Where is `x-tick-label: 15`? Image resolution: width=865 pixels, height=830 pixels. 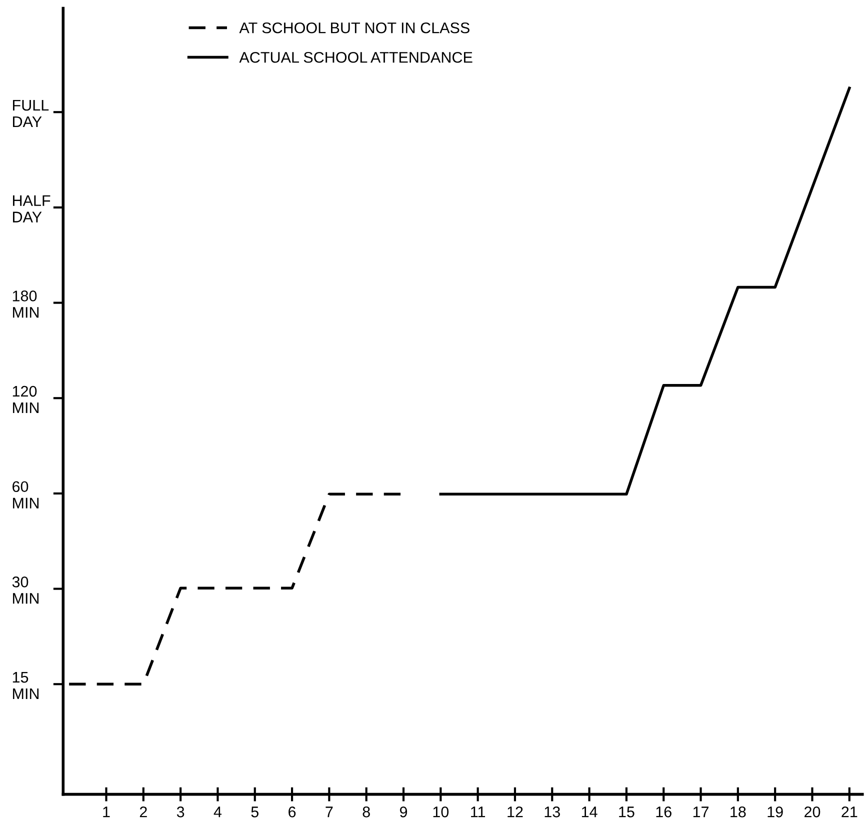 x-tick-label: 15 is located at coordinates (626, 812).